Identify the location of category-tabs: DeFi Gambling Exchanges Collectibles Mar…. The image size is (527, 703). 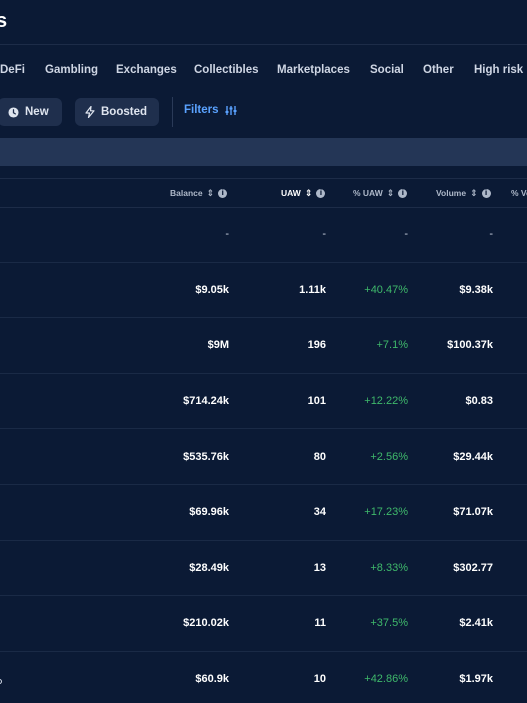
(263, 72).